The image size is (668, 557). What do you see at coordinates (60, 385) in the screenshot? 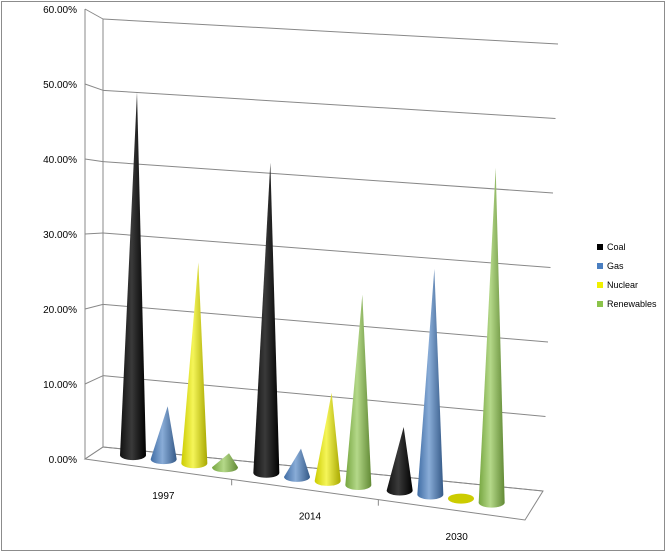
I see `y-tick-label: 10.00%` at bounding box center [60, 385].